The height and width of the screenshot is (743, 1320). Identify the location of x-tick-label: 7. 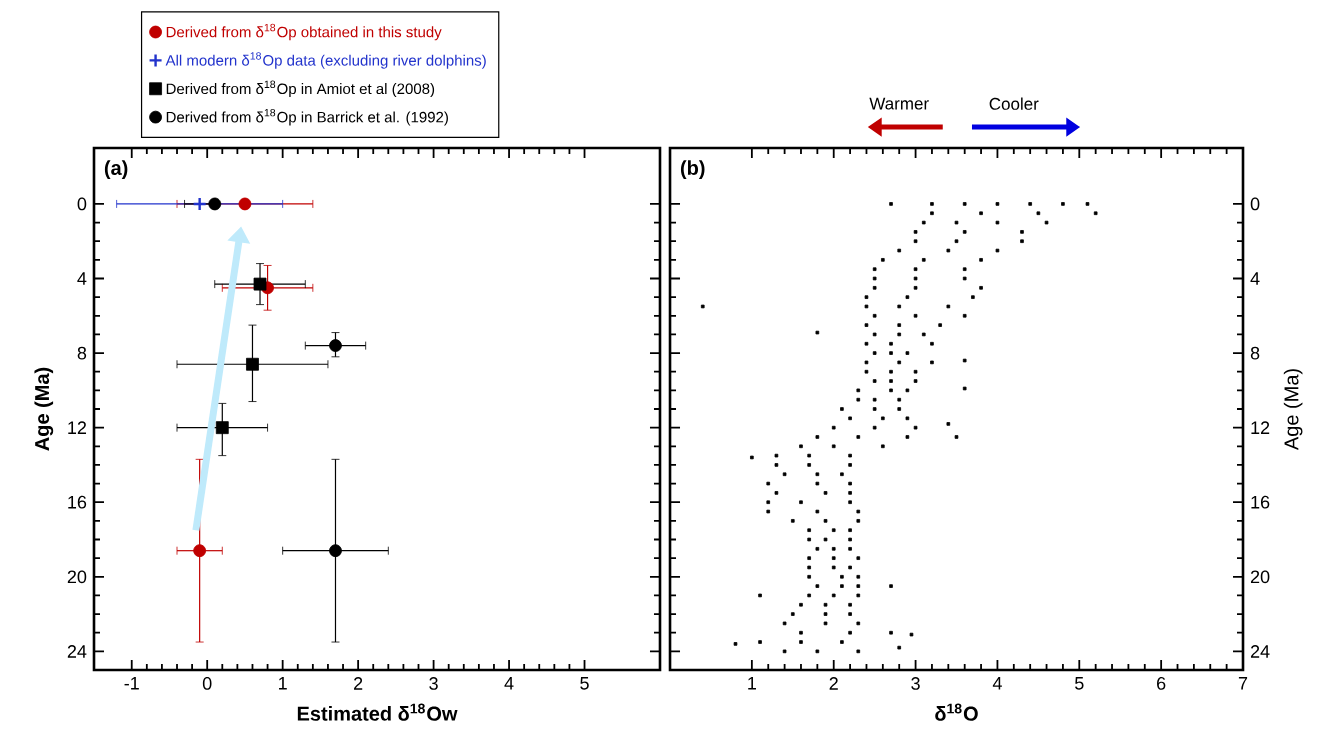
(1243, 683).